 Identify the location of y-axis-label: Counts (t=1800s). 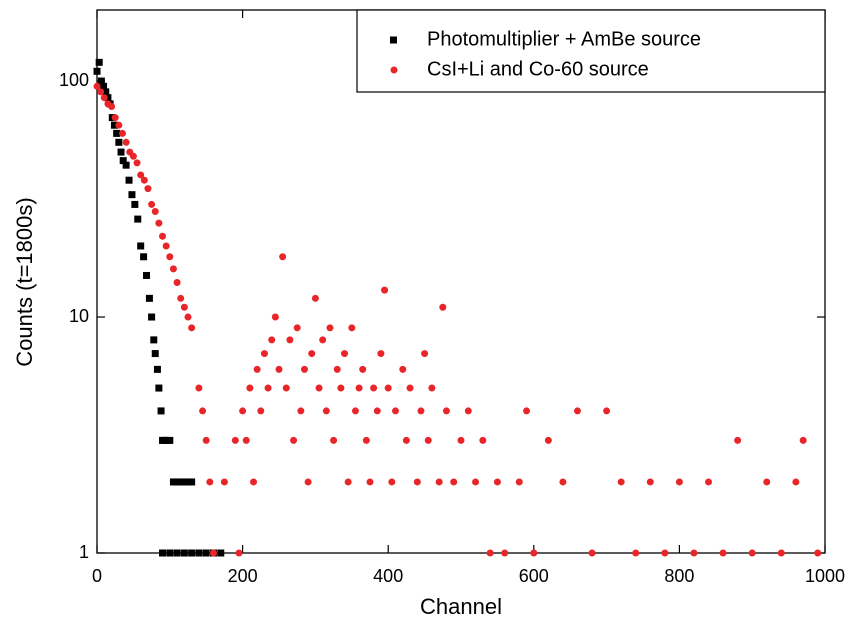
(24, 281).